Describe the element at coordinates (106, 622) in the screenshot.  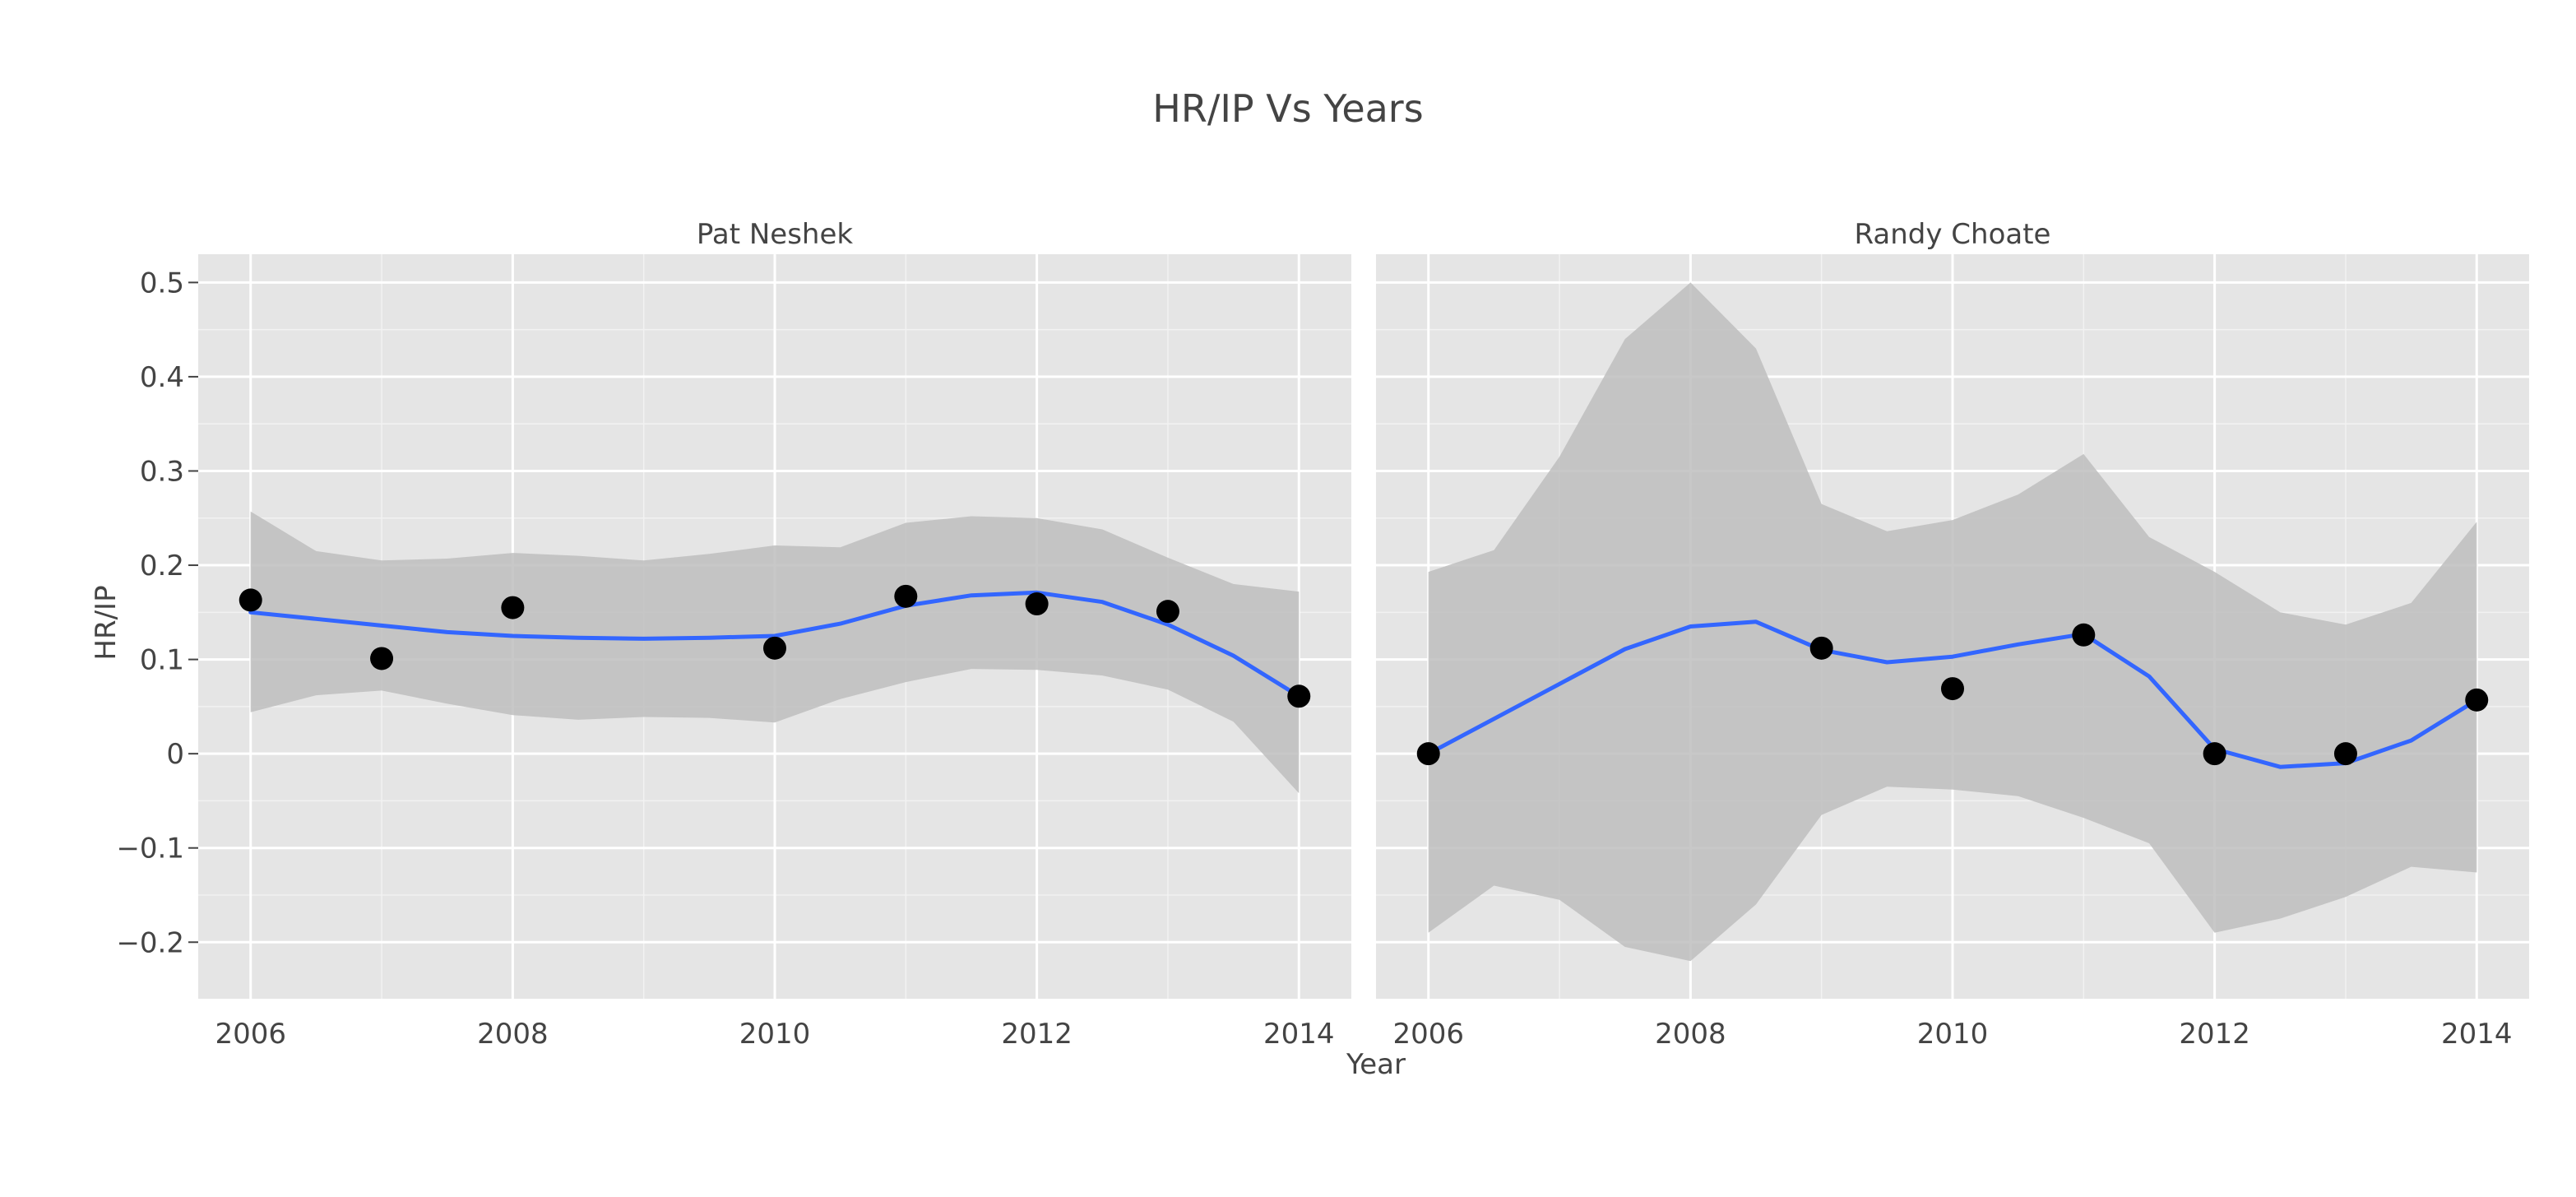
I see `y-axis-title: HR/IP` at that location.